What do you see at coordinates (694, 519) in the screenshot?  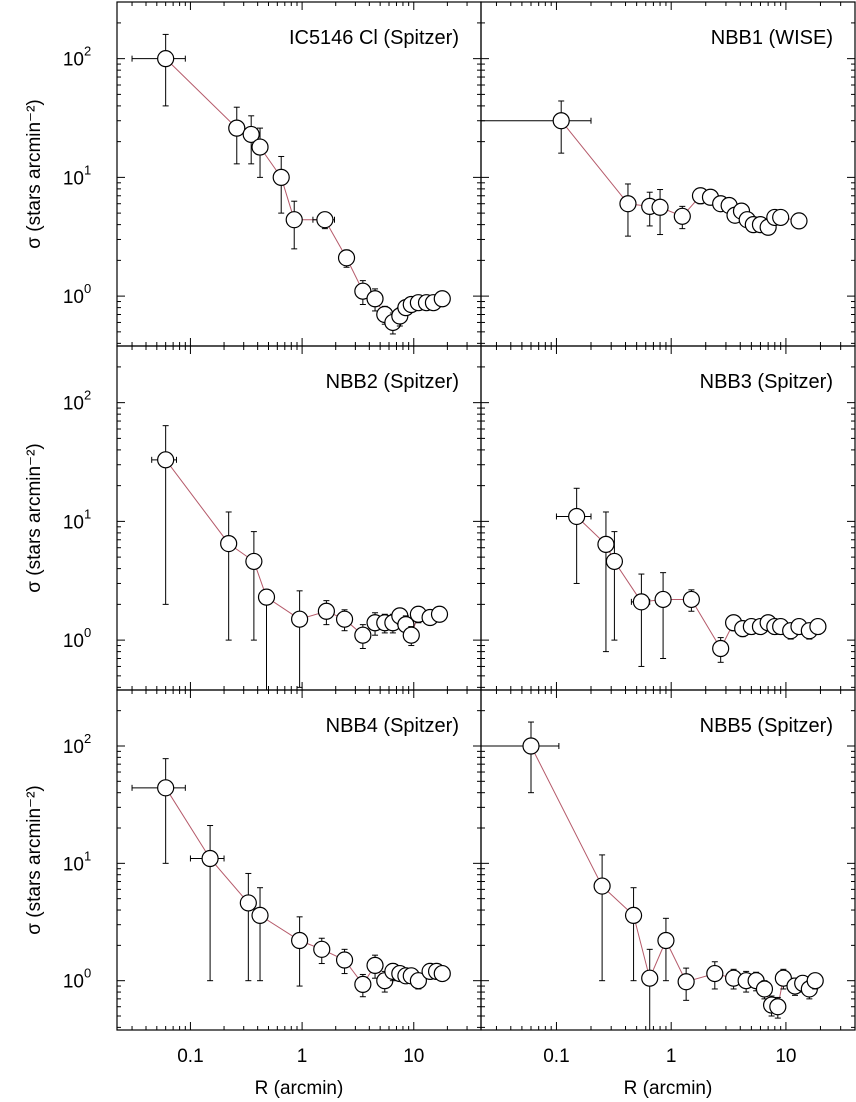 I see `panel: NBB3 (Spitzer)` at bounding box center [694, 519].